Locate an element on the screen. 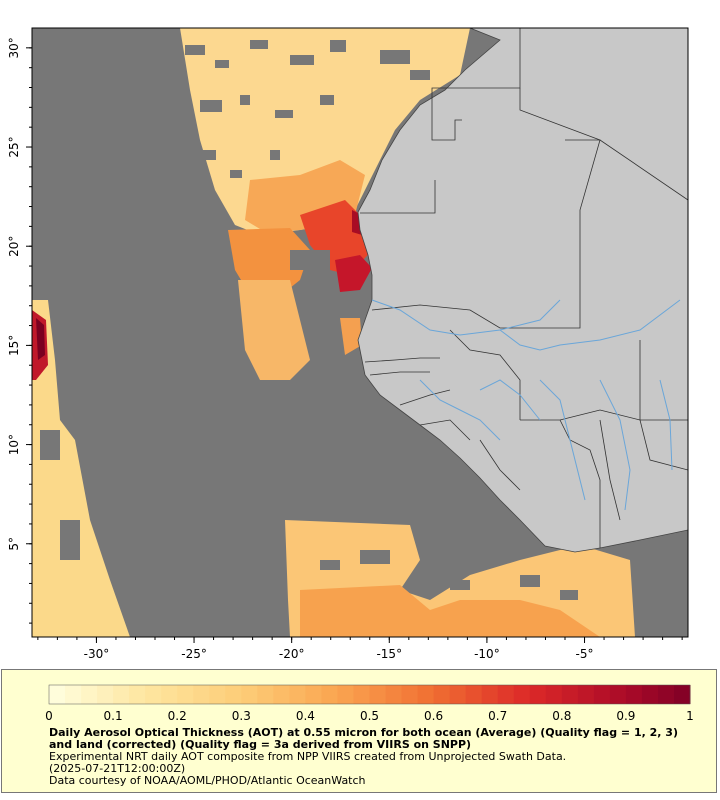 This screenshot has height=800, width=720. colorbar-tick-label: 0.1 is located at coordinates (113, 716).